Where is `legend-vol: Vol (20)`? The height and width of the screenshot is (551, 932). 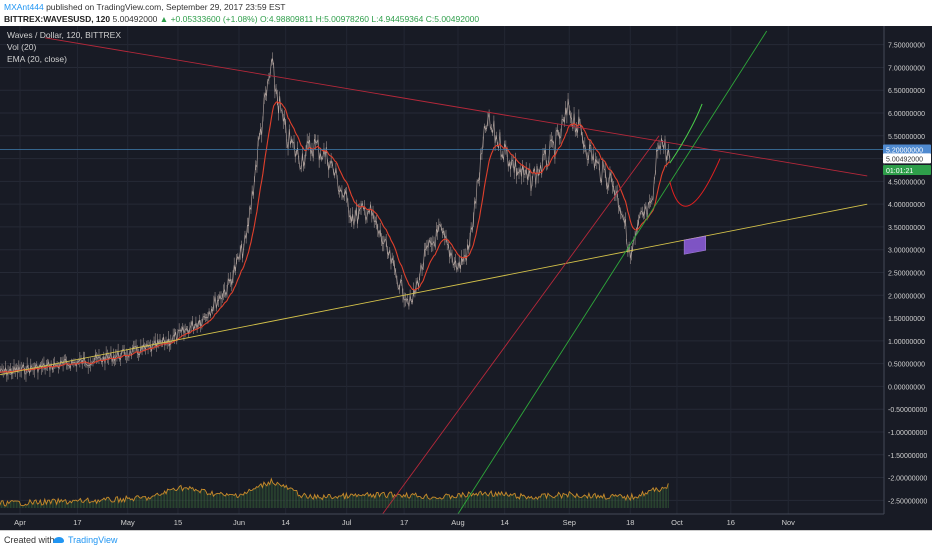
legend-vol: Vol (20) is located at coordinates (21, 47).